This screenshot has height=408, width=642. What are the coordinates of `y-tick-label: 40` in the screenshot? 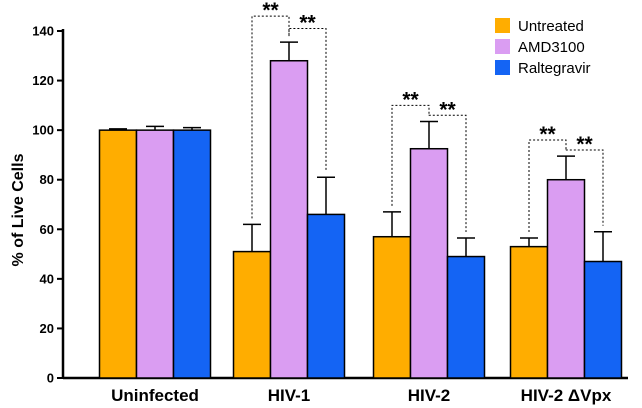 It's located at (47, 278).